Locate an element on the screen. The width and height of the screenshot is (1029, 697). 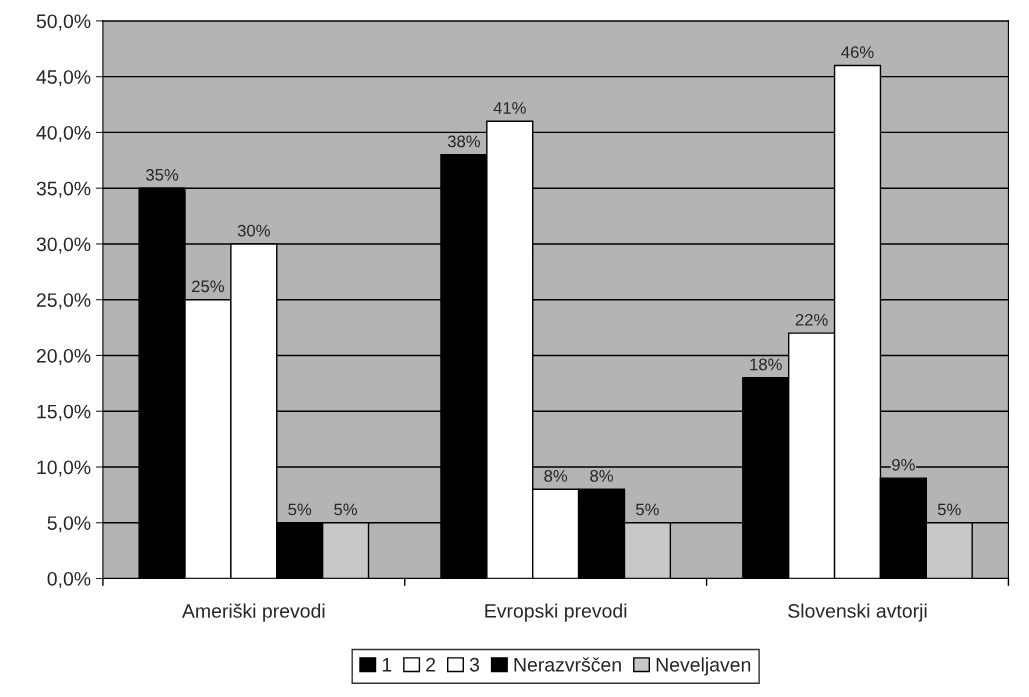
y-tick-label: 50,0% is located at coordinates (63, 22).